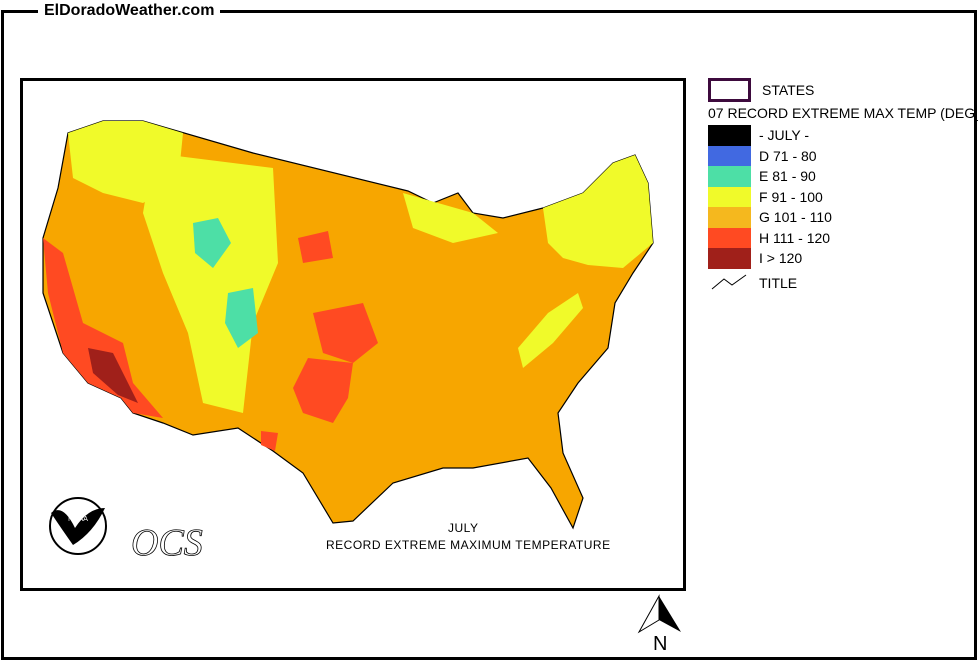 This screenshot has width=980, height=660. What do you see at coordinates (795, 237) in the screenshot?
I see `legend-class-label: H 111 - 120` at bounding box center [795, 237].